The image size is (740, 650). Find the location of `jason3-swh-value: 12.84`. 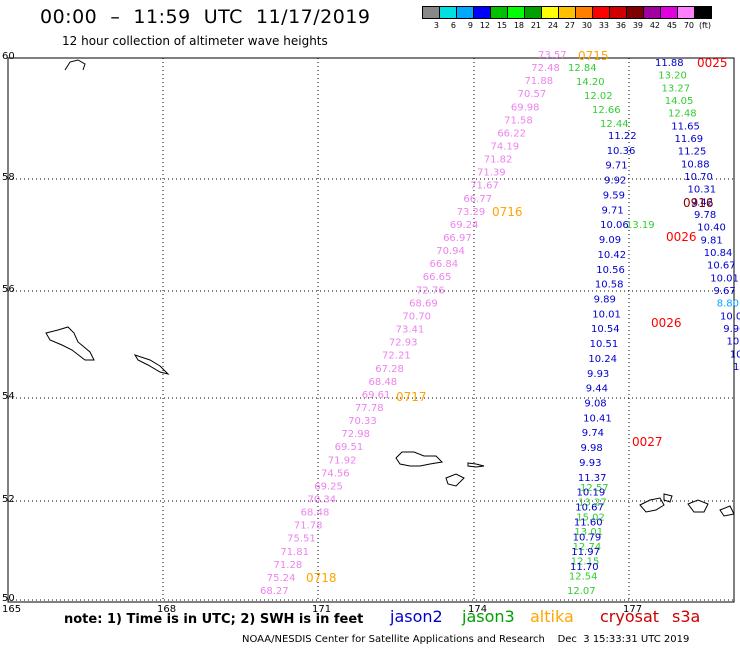

jason3-swh-value: 12.84 is located at coordinates (582, 68).